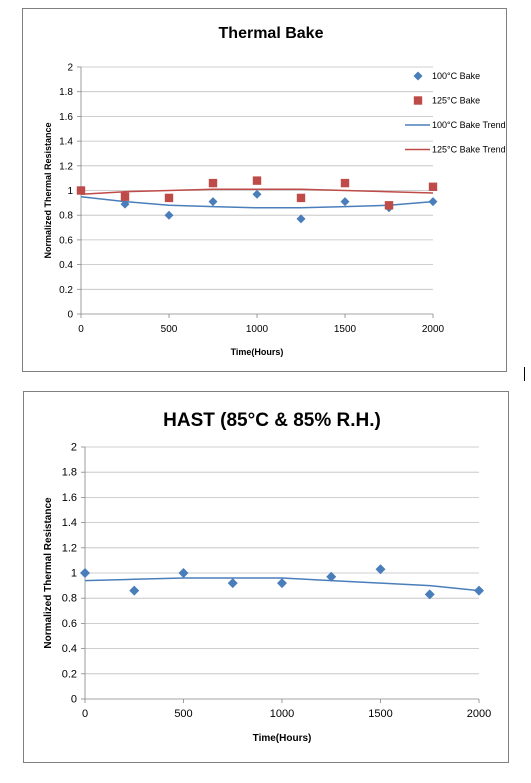 This screenshot has height=783, width=531. What do you see at coordinates (271, 33) in the screenshot?
I see `chart-title: Thermal Bake` at bounding box center [271, 33].